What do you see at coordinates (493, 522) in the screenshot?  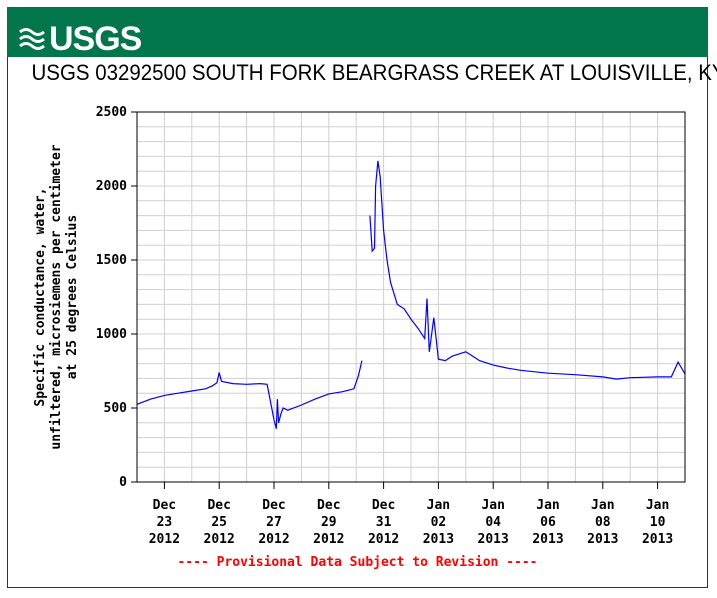 I see `x-tick-label: 04` at bounding box center [493, 522].